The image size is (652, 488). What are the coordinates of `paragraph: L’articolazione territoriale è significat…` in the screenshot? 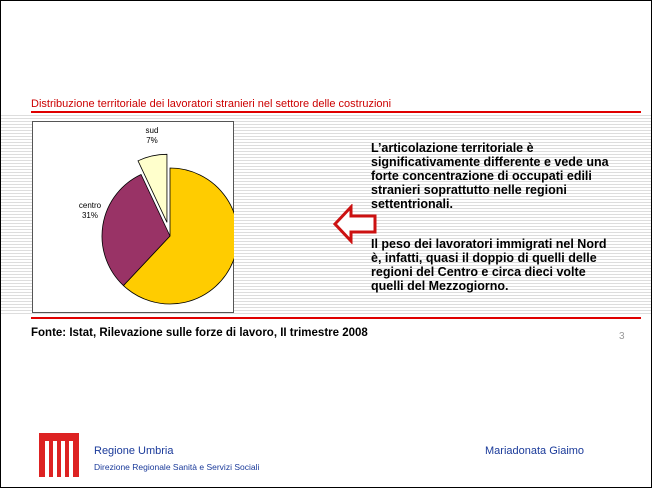 It's located at (490, 176).